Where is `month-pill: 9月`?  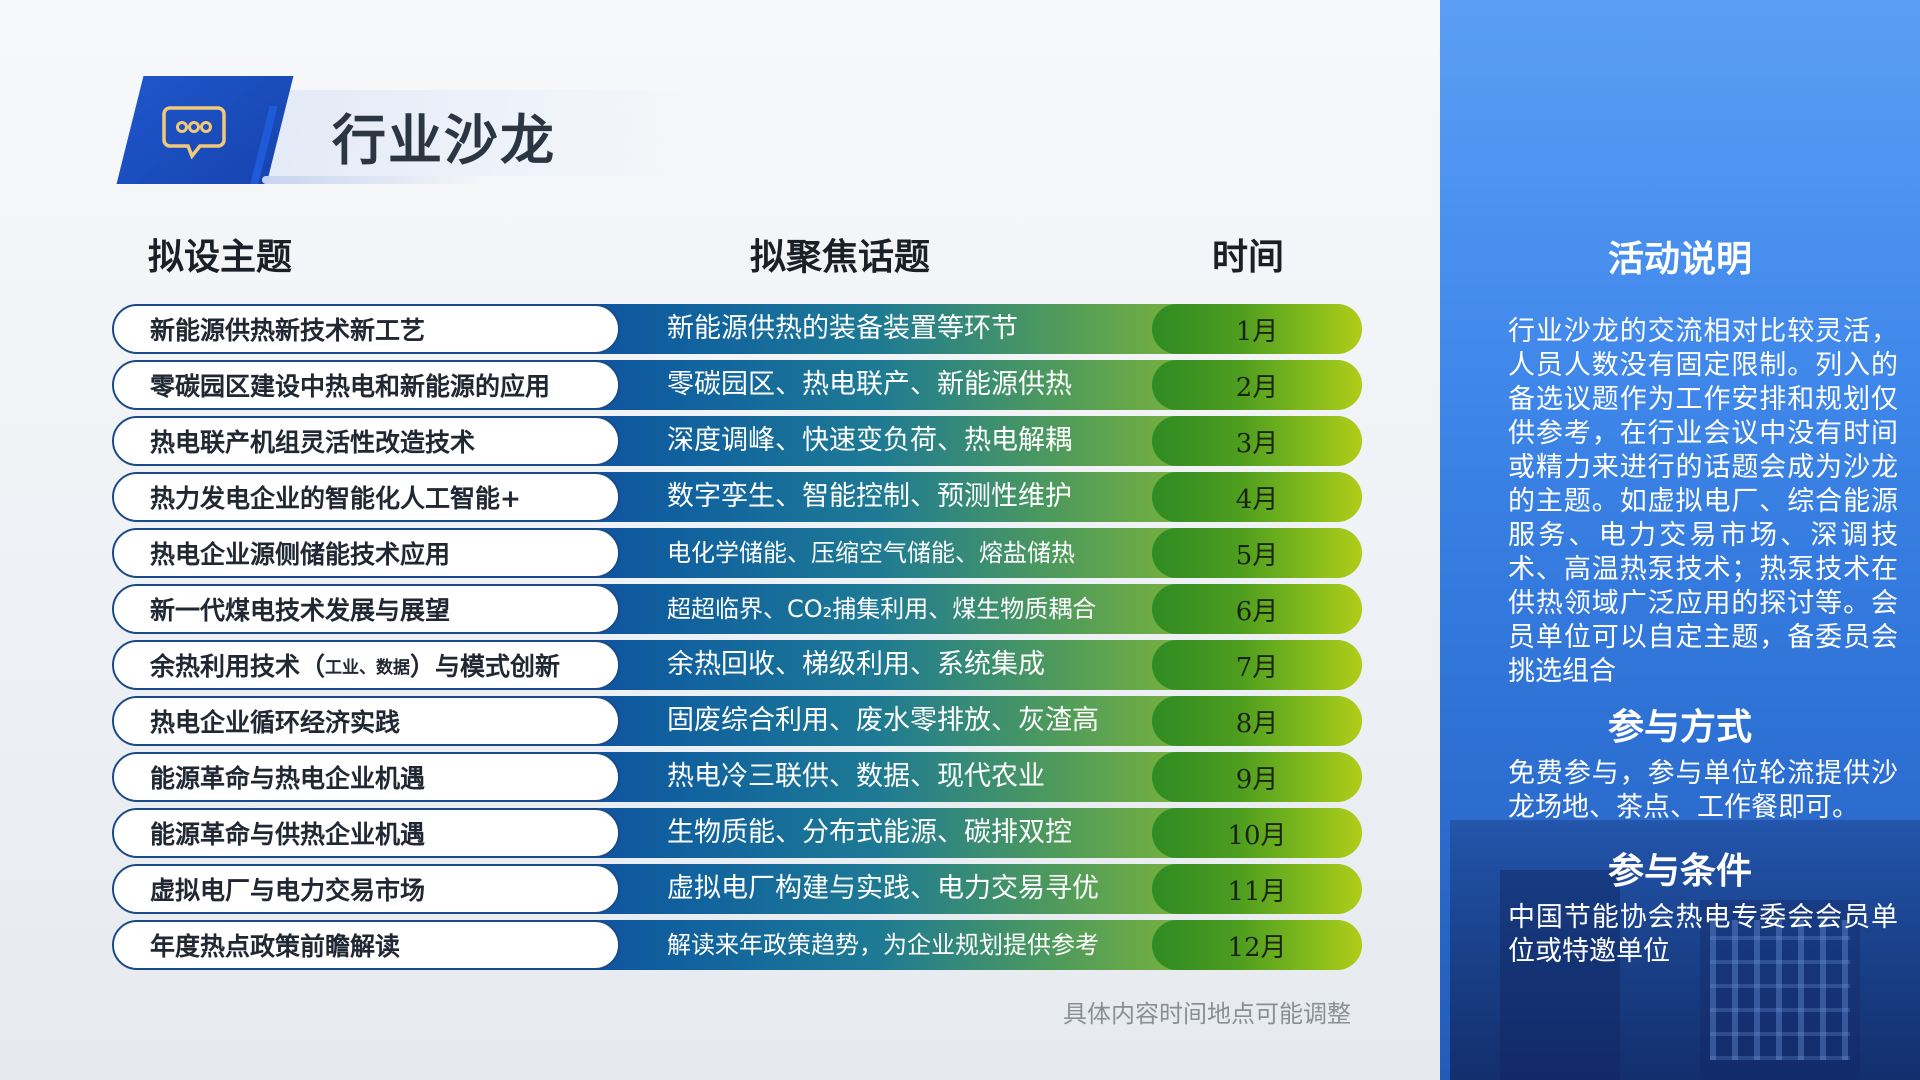 month-pill: 9月 is located at coordinates (1257, 777).